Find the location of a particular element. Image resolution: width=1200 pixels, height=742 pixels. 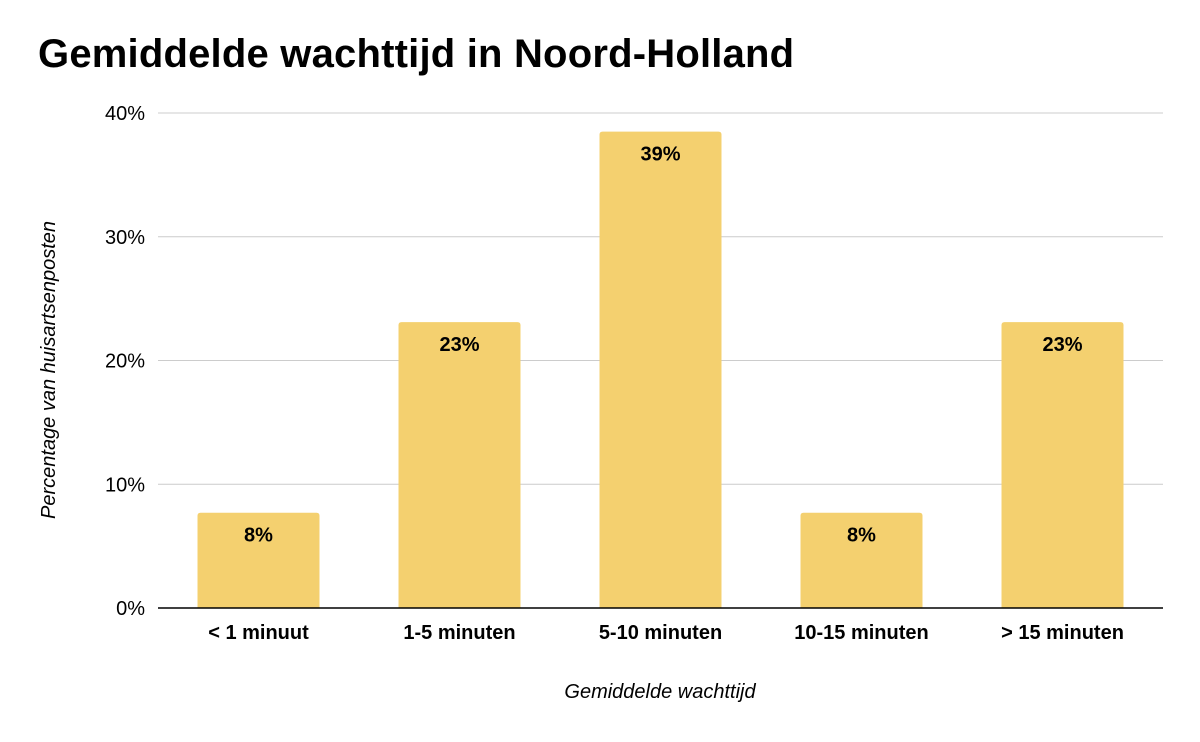

x-tick-label: < 1 minuut is located at coordinates (258, 633).